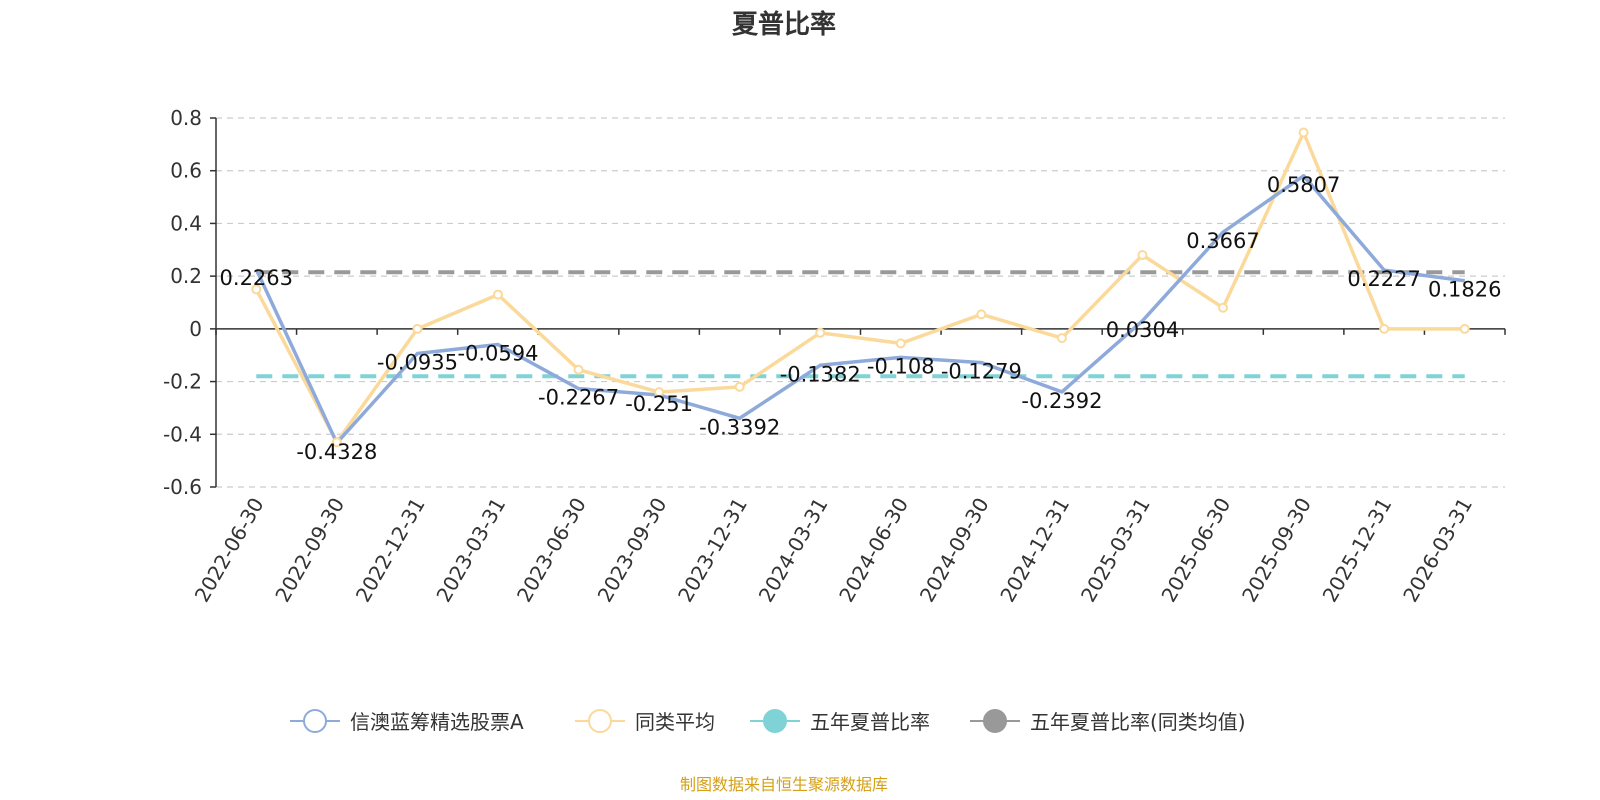 The image size is (1600, 800). What do you see at coordinates (1276, 550) in the screenshot?
I see `x-tick-label: 2025-09-30` at bounding box center [1276, 550].